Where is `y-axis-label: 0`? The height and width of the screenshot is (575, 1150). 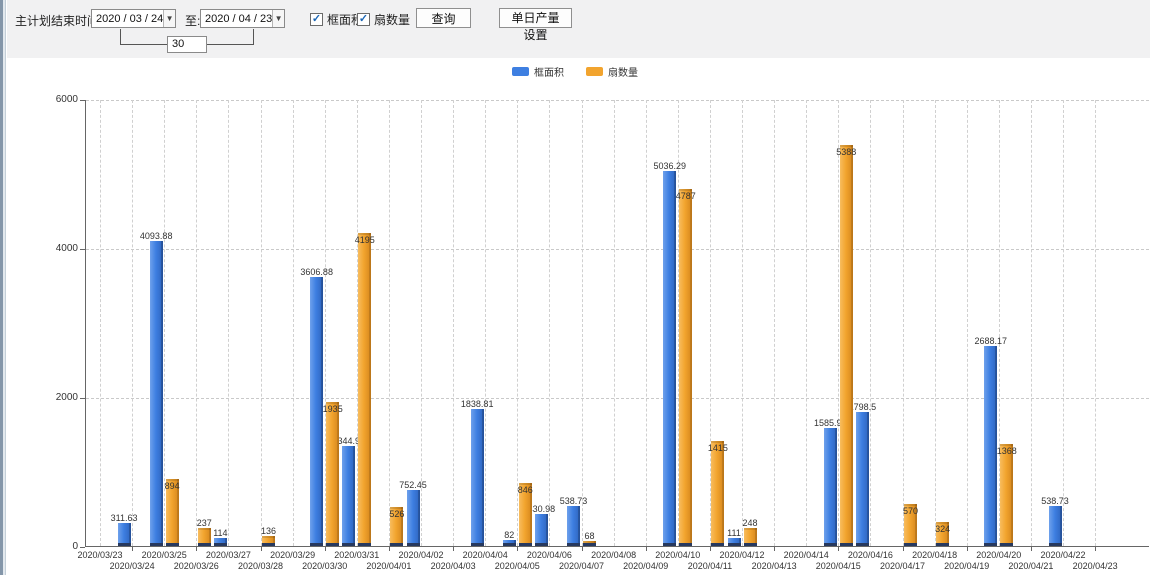
y-axis-label: 0 is located at coordinates (75, 546).